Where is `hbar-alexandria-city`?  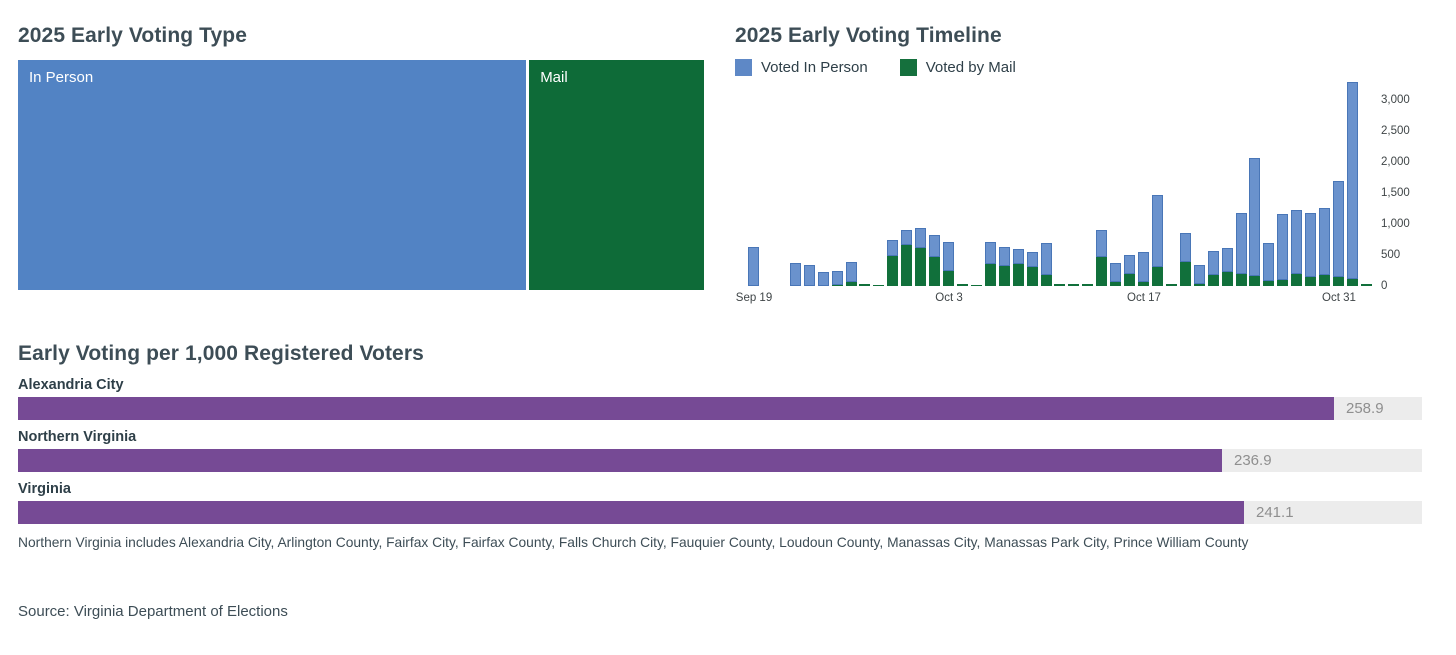 hbar-alexandria-city is located at coordinates (676, 408).